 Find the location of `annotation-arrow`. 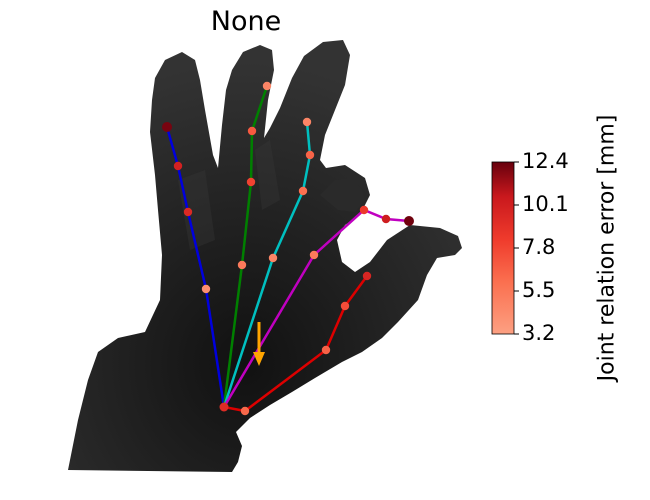

annotation-arrow is located at coordinates (259, 344).